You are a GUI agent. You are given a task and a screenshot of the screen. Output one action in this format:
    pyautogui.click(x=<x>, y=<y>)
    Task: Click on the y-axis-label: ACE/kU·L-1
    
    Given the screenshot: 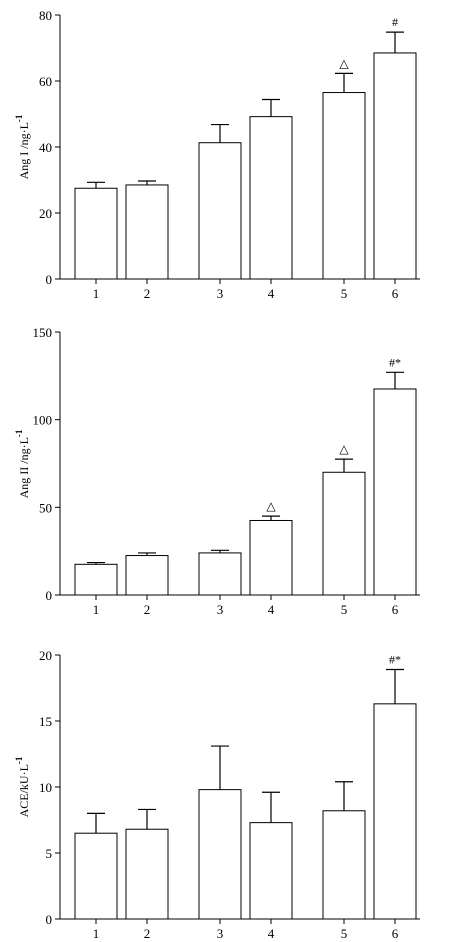 What is the action you would take?
    pyautogui.click(x=22, y=786)
    